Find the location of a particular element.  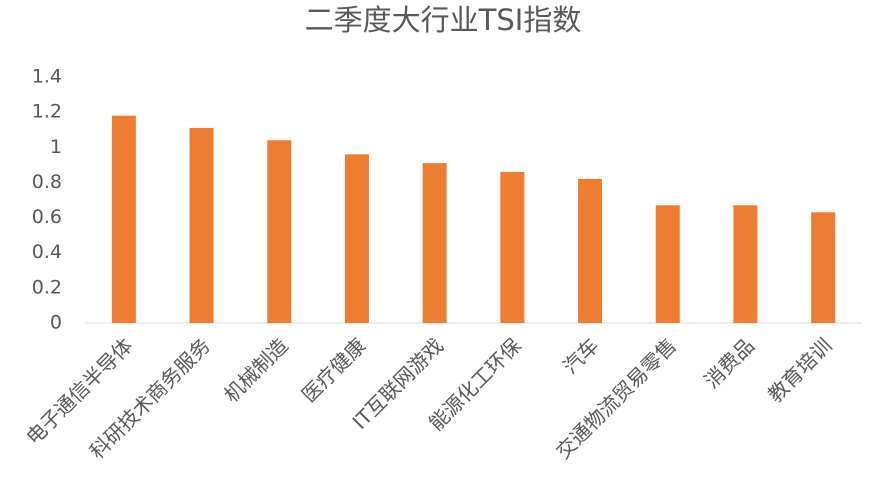

y-tick-label: 1.4 is located at coordinates (47, 77).